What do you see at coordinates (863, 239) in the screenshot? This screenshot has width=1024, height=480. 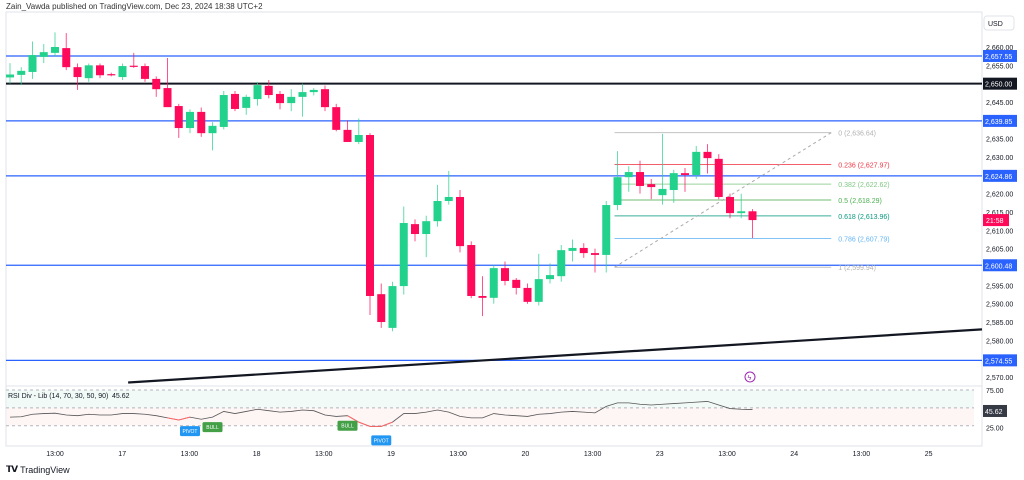 I see `fib-level-label: 0.786 (2,607.79)` at bounding box center [863, 239].